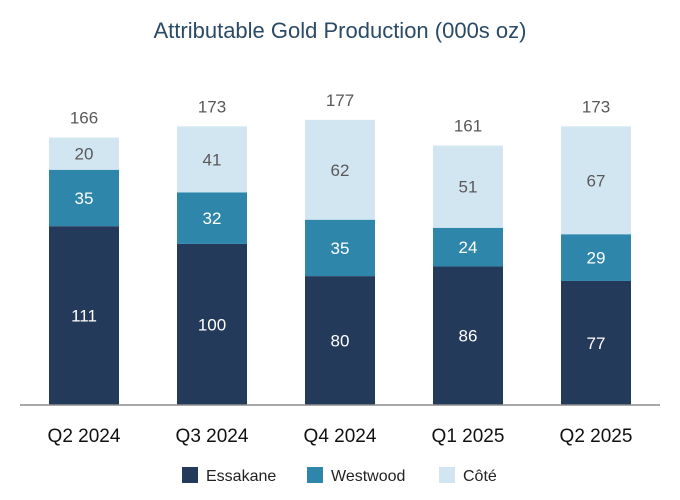 The height and width of the screenshot is (500, 680). I want to click on data-label-westwood-q1-2025: 24, so click(468, 247).